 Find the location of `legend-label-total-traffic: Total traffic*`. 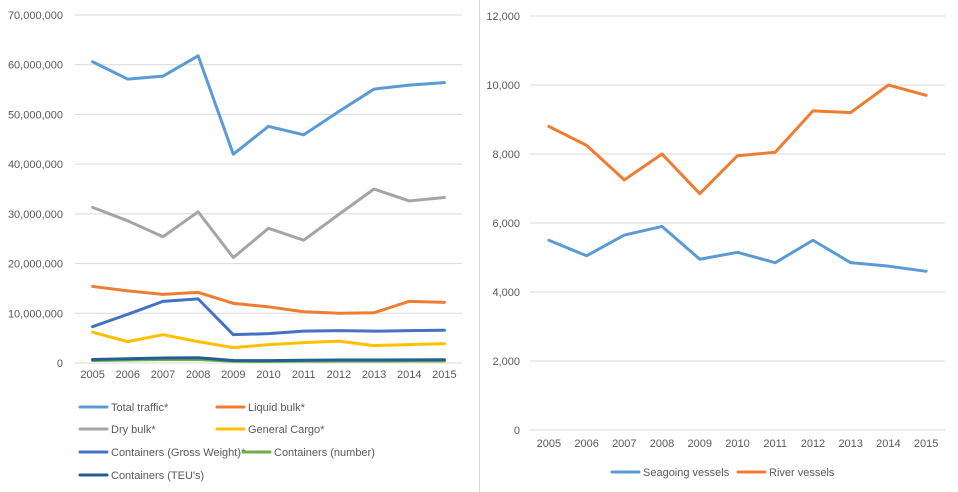

legend-label-total-traffic: Total traffic* is located at coordinates (140, 408).